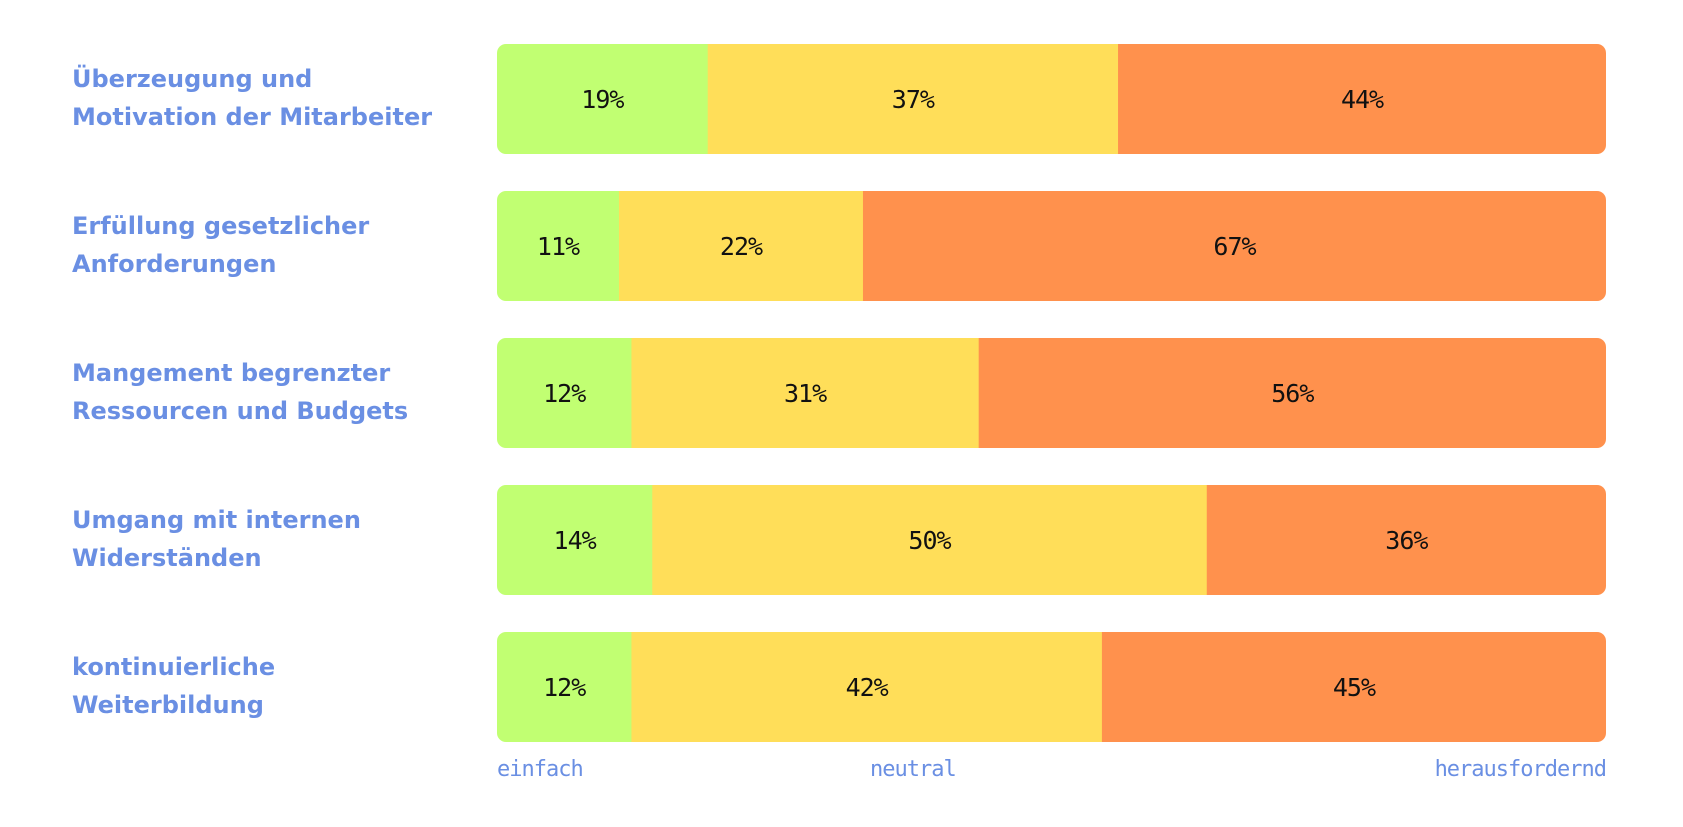 This screenshot has width=1683, height=827. What do you see at coordinates (240, 411) in the screenshot?
I see `row-label-line: Ressourcen und Budgets` at bounding box center [240, 411].